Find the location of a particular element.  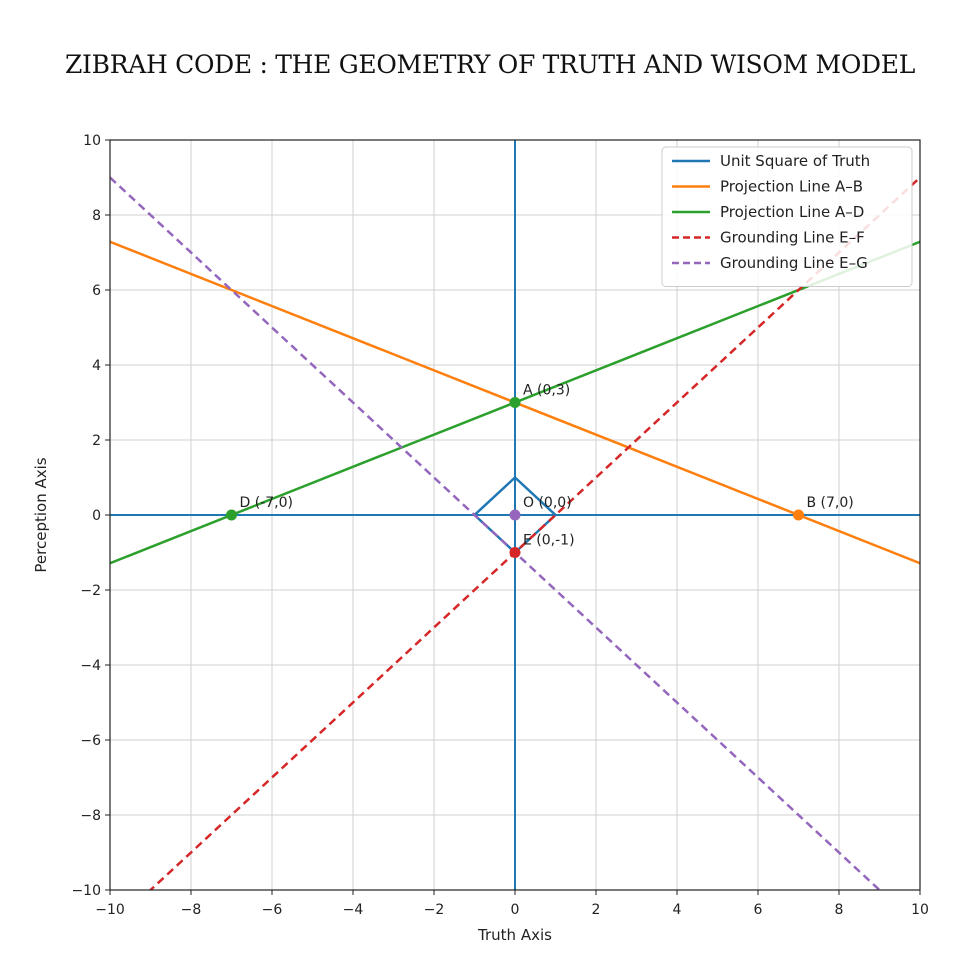

point-label-3: D (-7,0) is located at coordinates (266, 503).